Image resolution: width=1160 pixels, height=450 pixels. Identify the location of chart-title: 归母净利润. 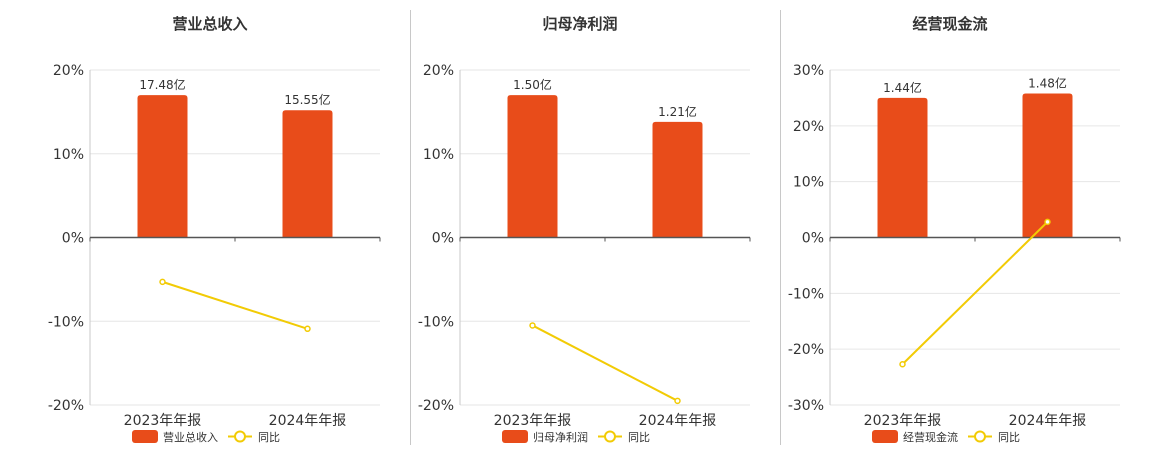
(579, 24).